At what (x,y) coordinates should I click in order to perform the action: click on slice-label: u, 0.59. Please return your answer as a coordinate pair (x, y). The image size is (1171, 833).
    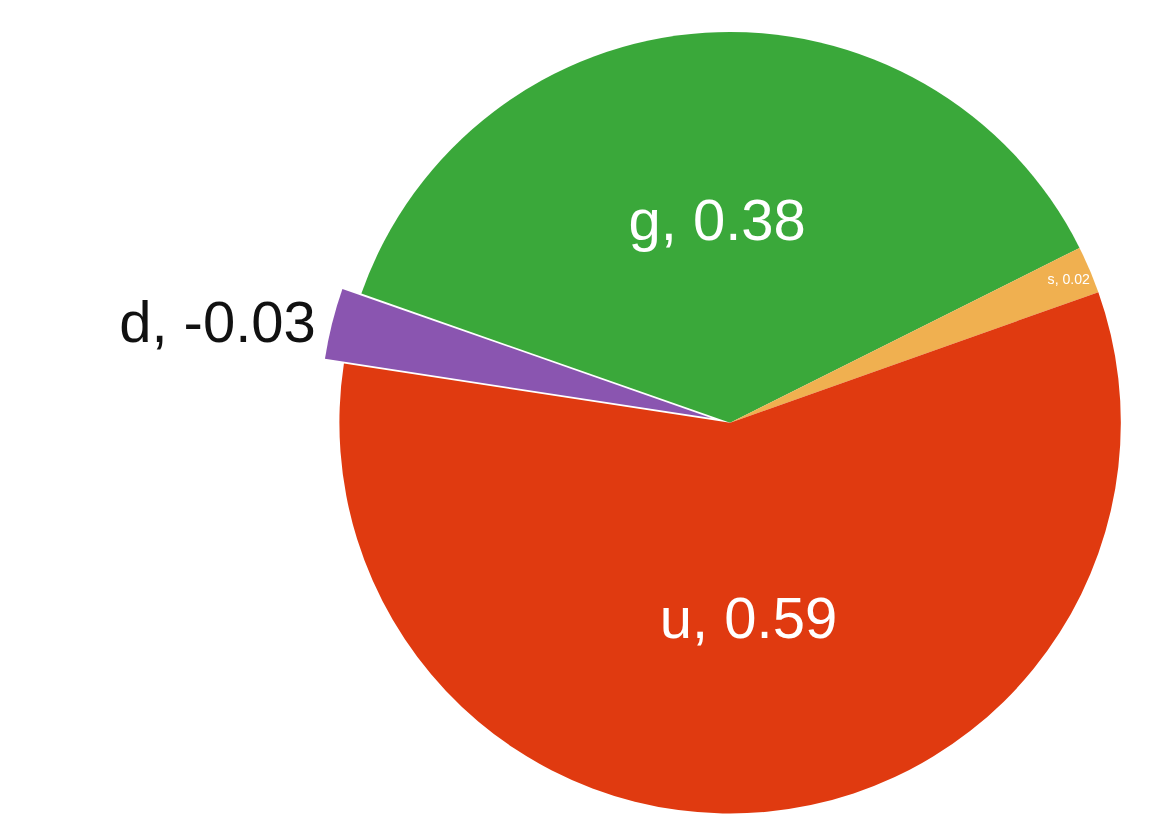
    Looking at the image, I should click on (748, 617).